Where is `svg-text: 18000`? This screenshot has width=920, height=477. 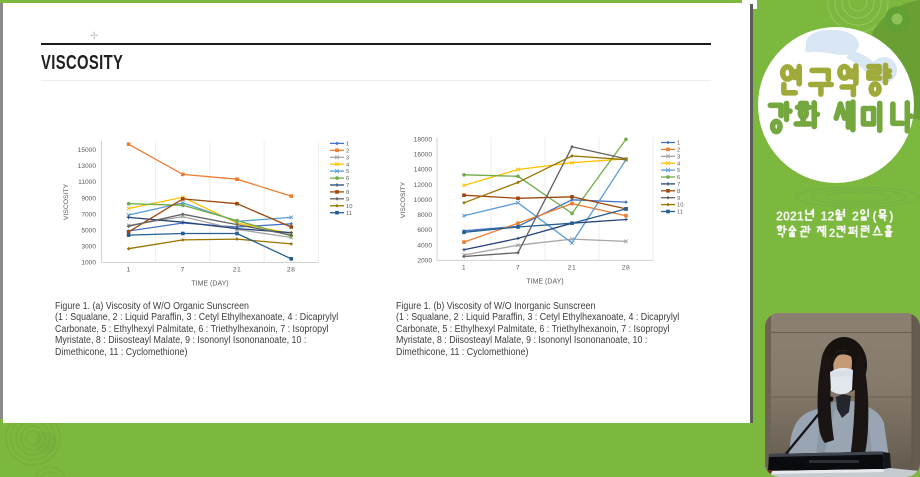 svg-text: 18000 is located at coordinates (423, 140).